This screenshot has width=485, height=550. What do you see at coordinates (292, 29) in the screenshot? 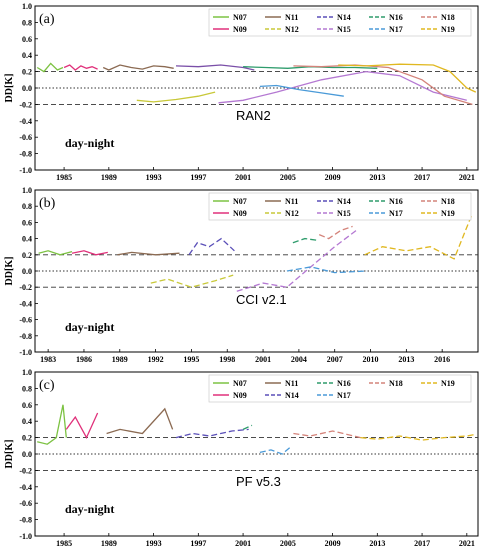
I see `legend-entry: N12` at bounding box center [292, 29].